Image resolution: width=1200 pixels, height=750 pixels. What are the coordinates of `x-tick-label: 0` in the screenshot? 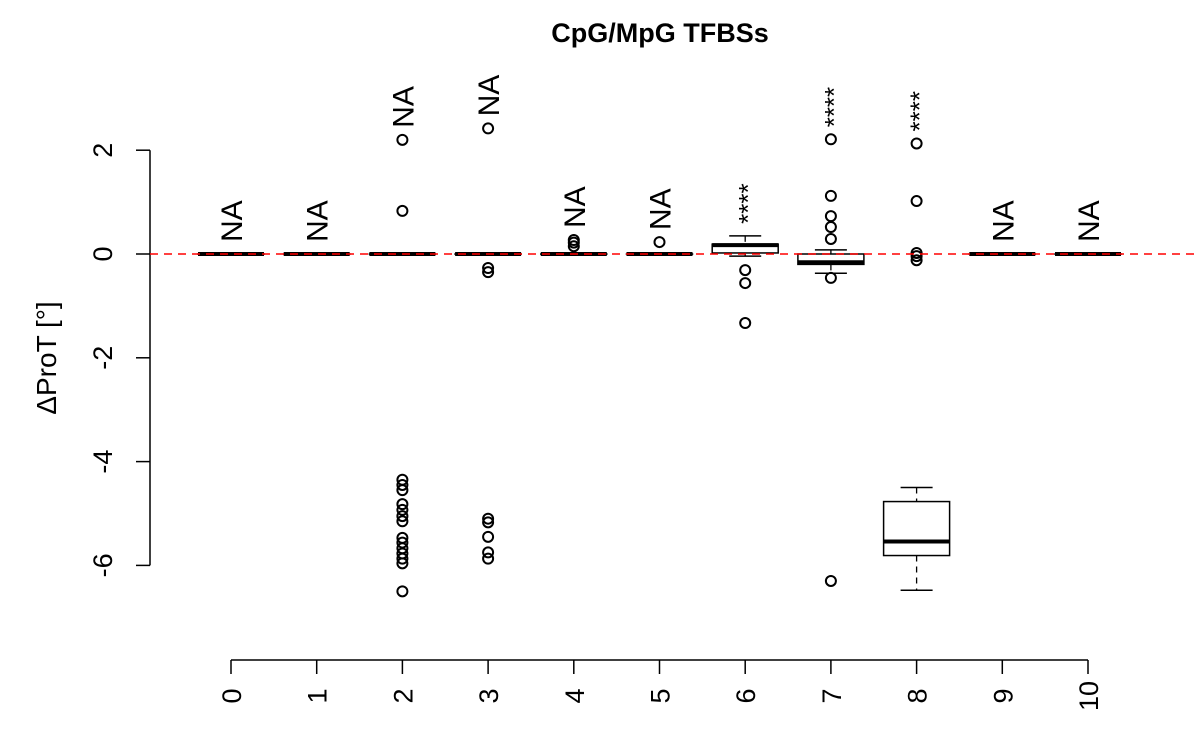 It's located at (232, 695).